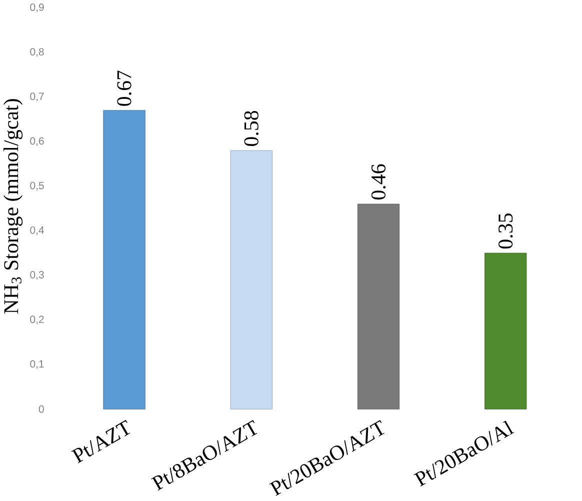 This screenshot has height=501, width=582. What do you see at coordinates (37, 7) in the screenshot?
I see `y-tick-label: 0,9` at bounding box center [37, 7].